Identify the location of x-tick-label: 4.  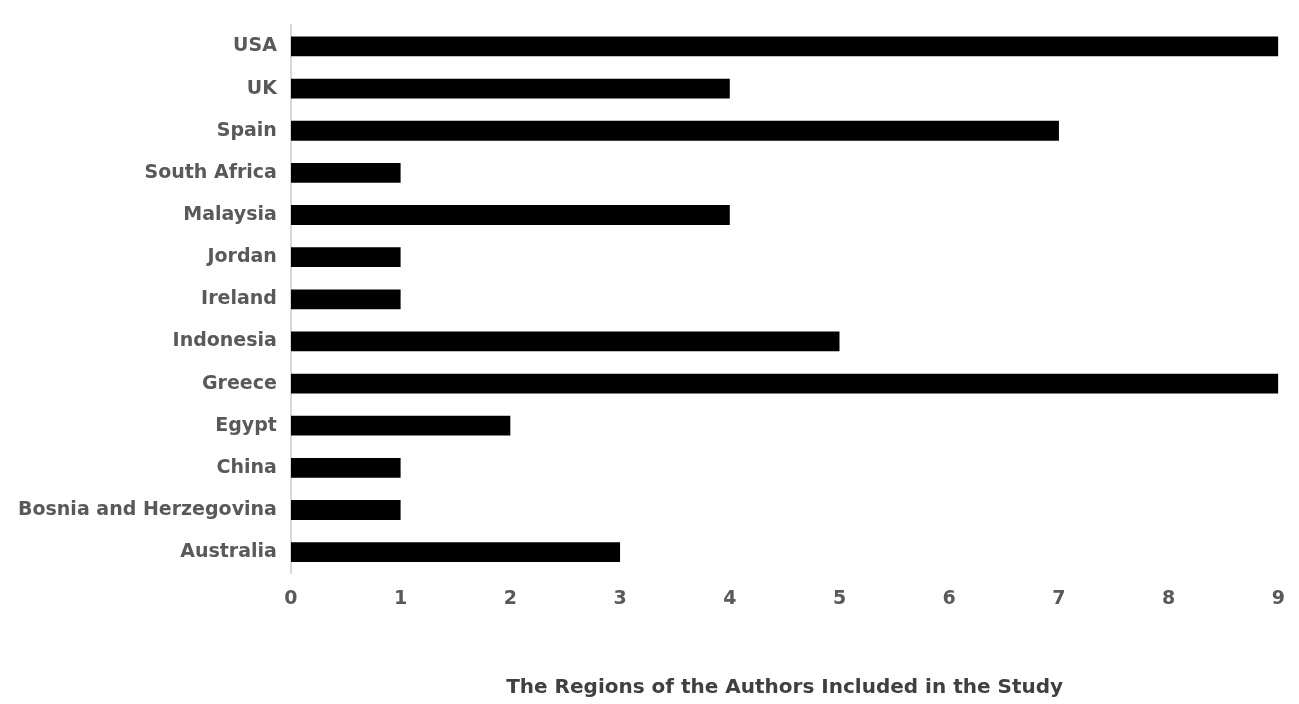
(730, 596).